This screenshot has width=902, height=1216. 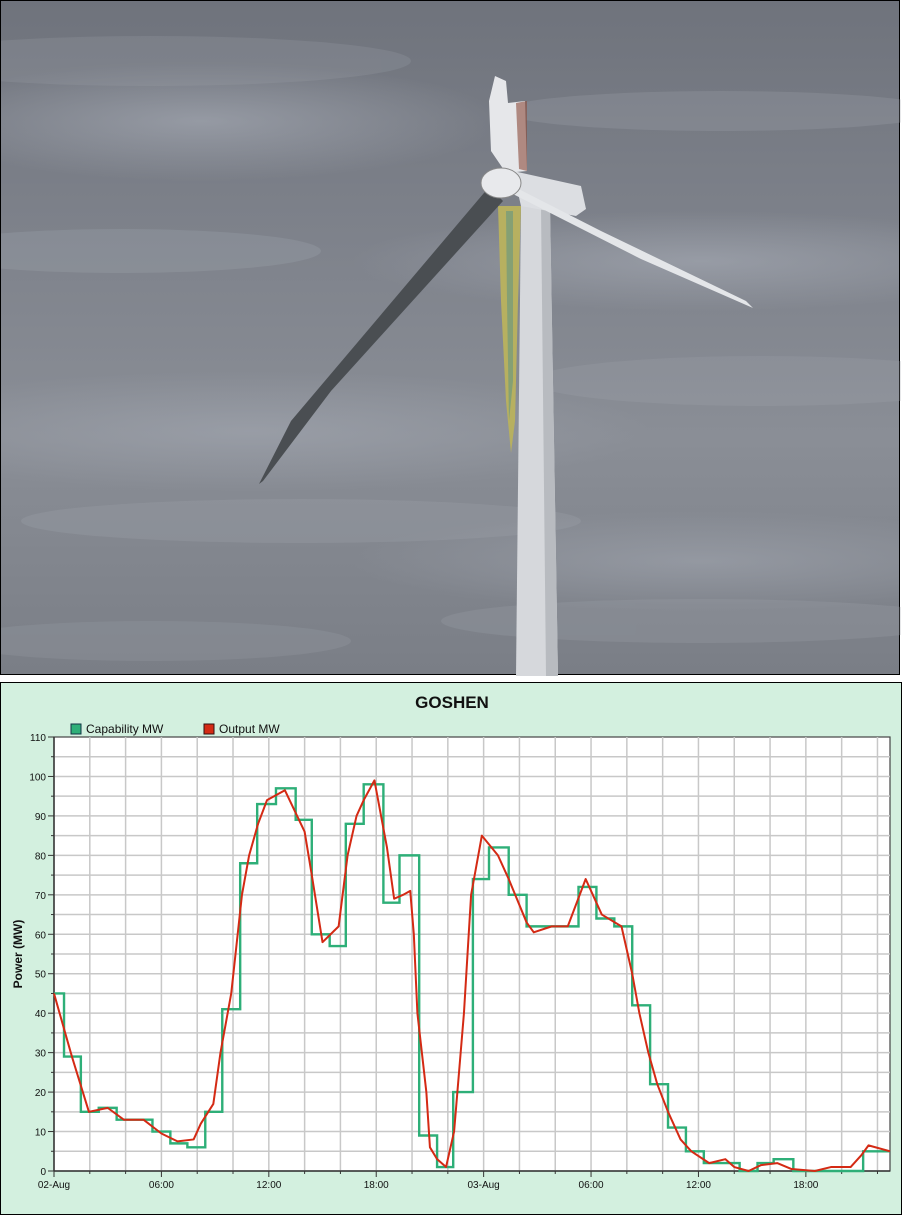 What do you see at coordinates (209, 729) in the screenshot?
I see `legend-swatch-output` at bounding box center [209, 729].